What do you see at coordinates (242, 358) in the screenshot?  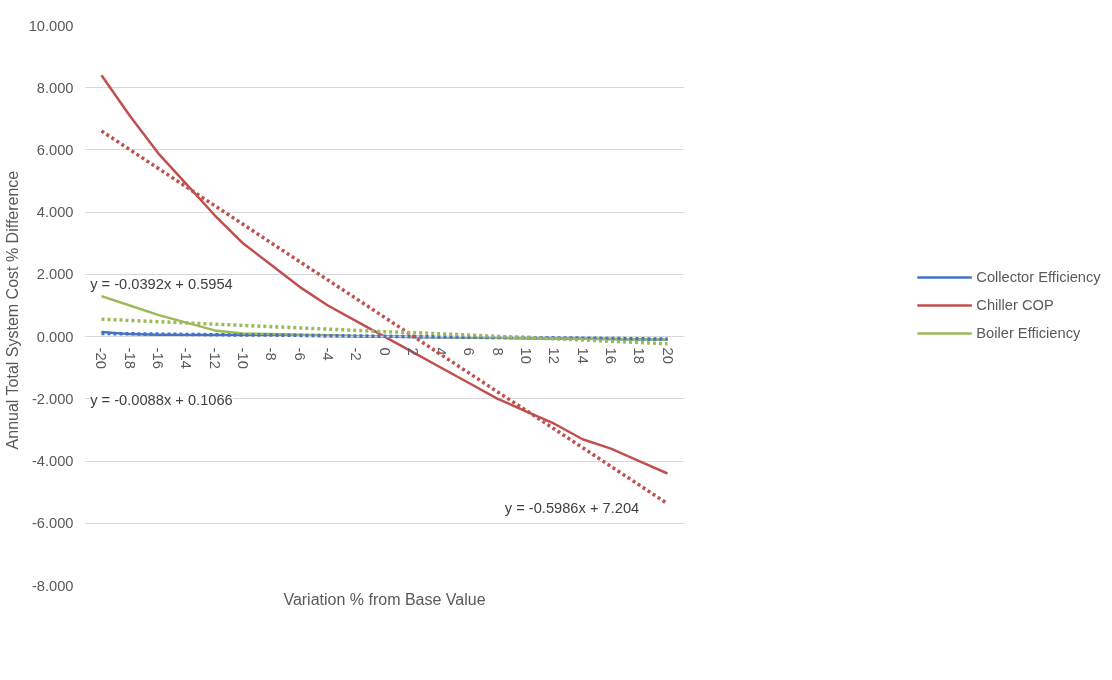 I see `x-tick-label: -10` at bounding box center [242, 358].